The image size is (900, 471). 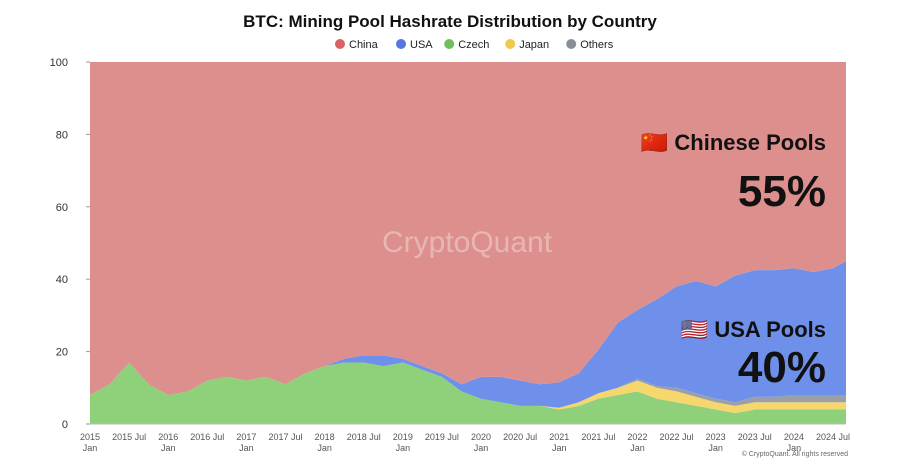 I want to click on legend-item-japan: Japan, so click(x=527, y=45).